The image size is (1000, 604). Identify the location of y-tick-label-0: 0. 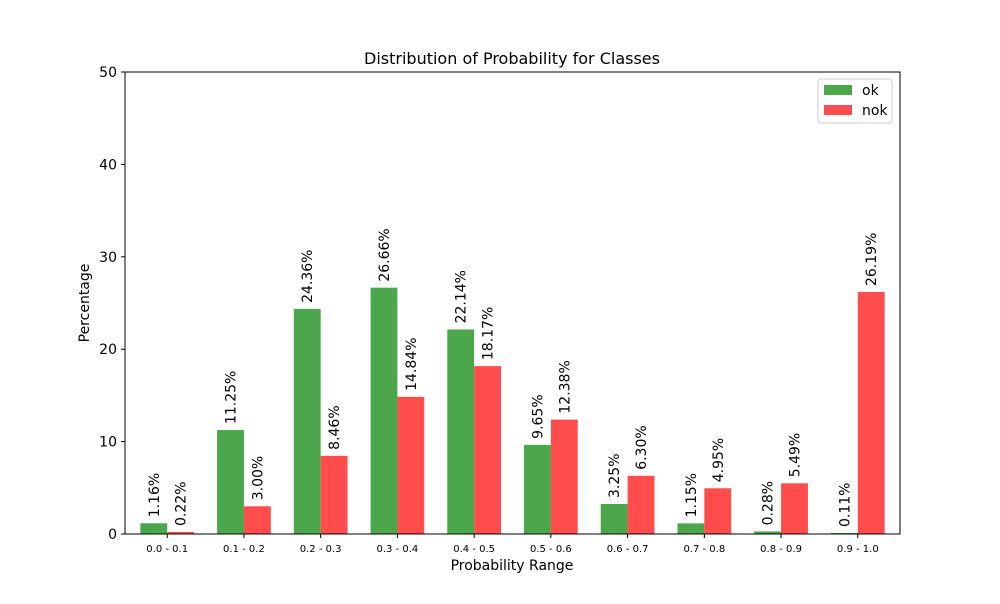
(112, 535).